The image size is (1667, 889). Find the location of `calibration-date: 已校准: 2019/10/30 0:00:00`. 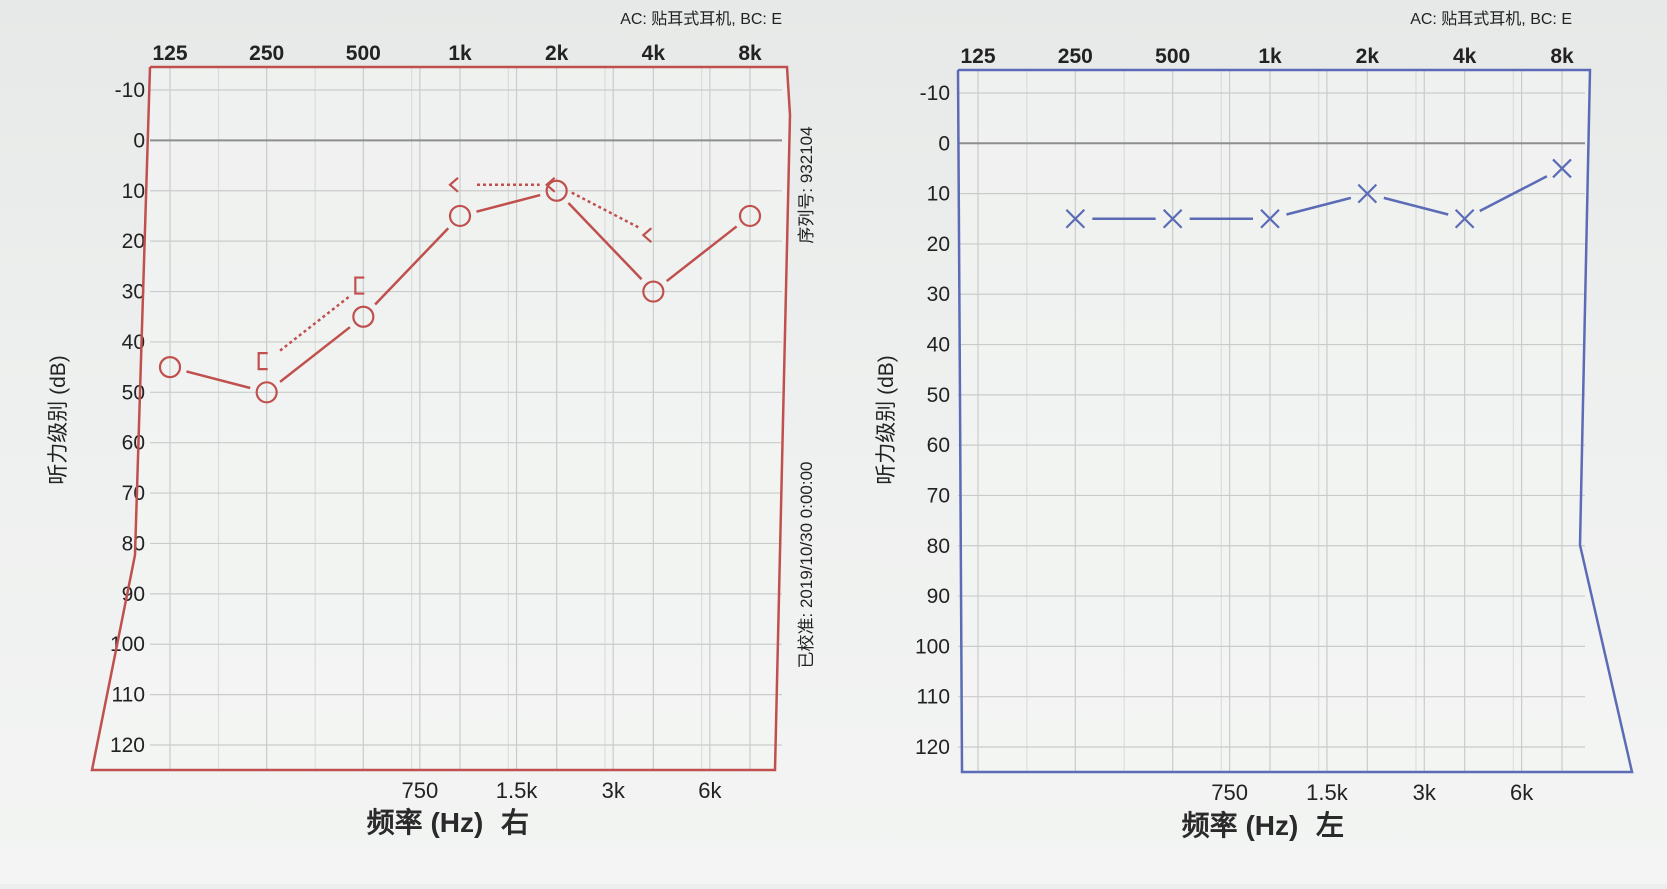

calibration-date: 已校准: 2019/10/30 0:00:00 is located at coordinates (806, 565).